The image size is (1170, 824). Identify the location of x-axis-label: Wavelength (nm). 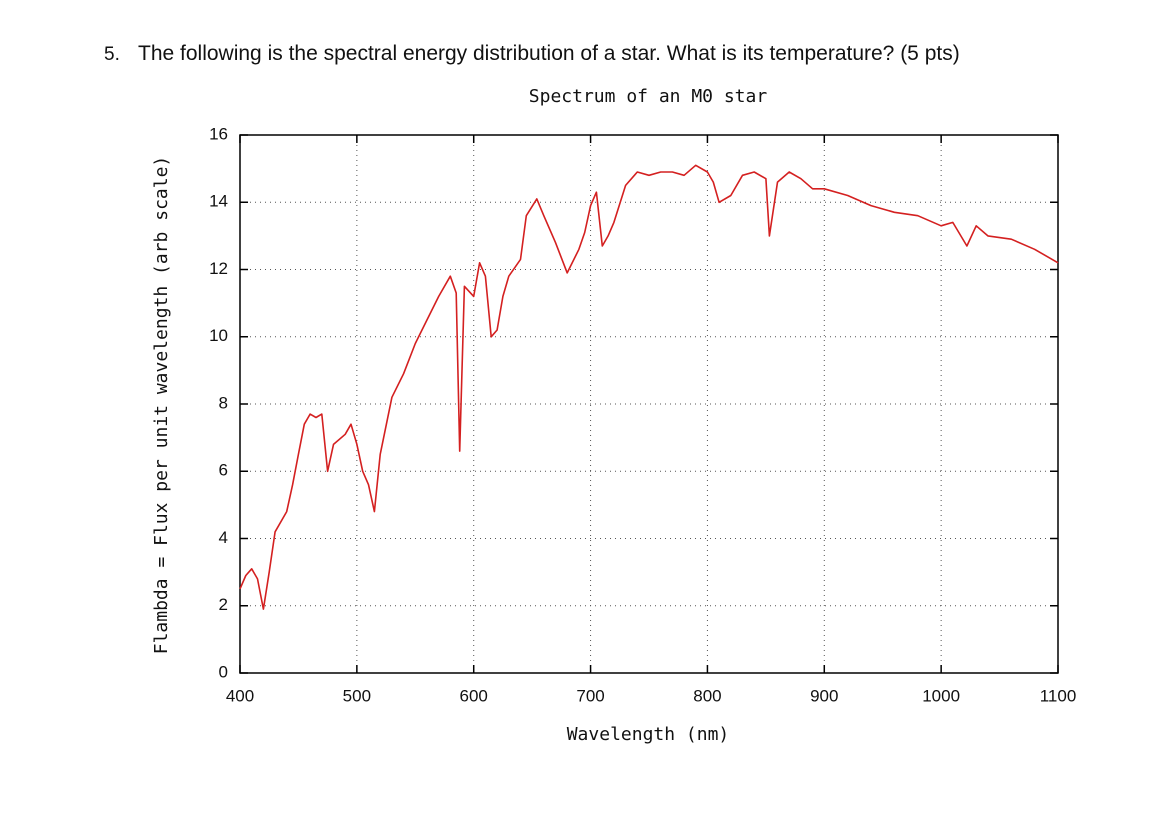
(648, 734).